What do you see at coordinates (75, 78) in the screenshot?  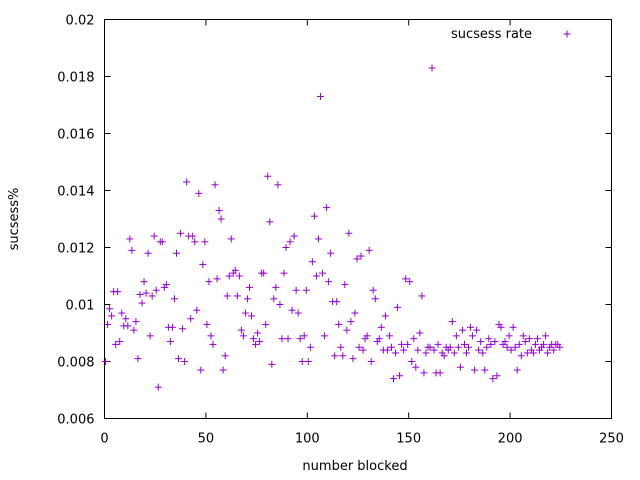 I see `y-tick-label: 0.018` at bounding box center [75, 78].